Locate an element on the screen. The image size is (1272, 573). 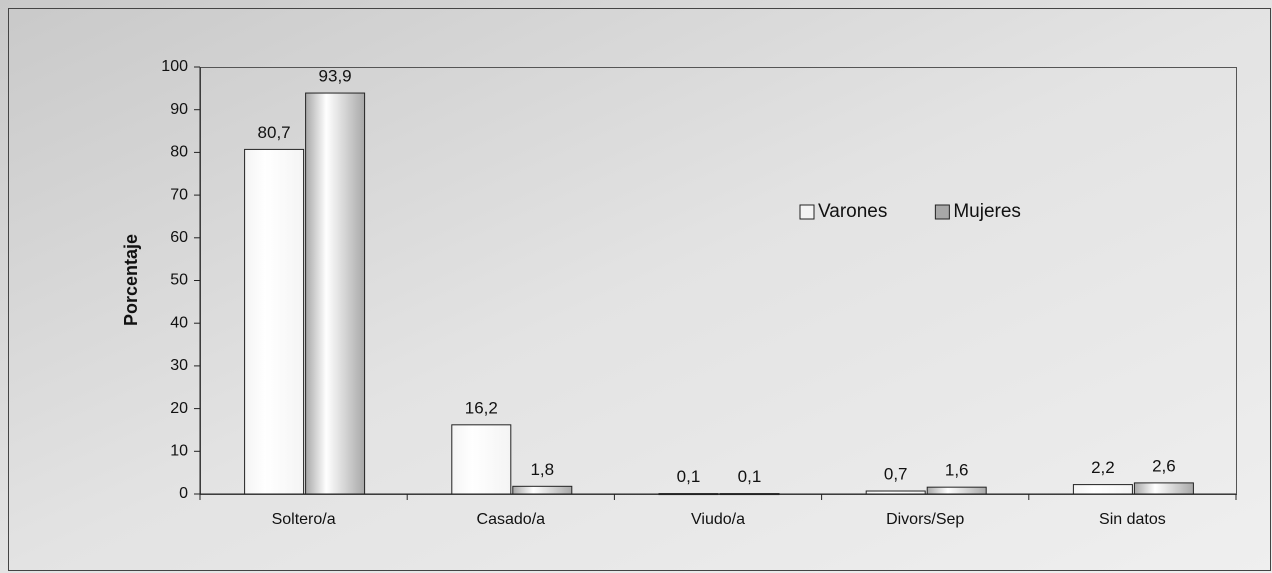
value-label: 16,2 is located at coordinates (481, 407).